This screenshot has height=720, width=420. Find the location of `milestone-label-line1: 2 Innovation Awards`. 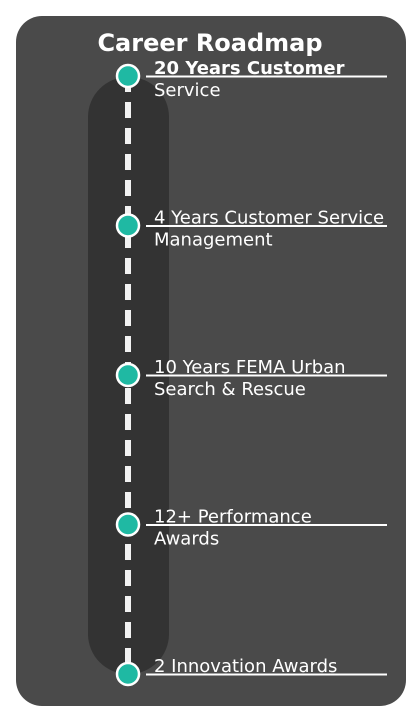

milestone-label-line1: 2 Innovation Awards is located at coordinates (245, 666).